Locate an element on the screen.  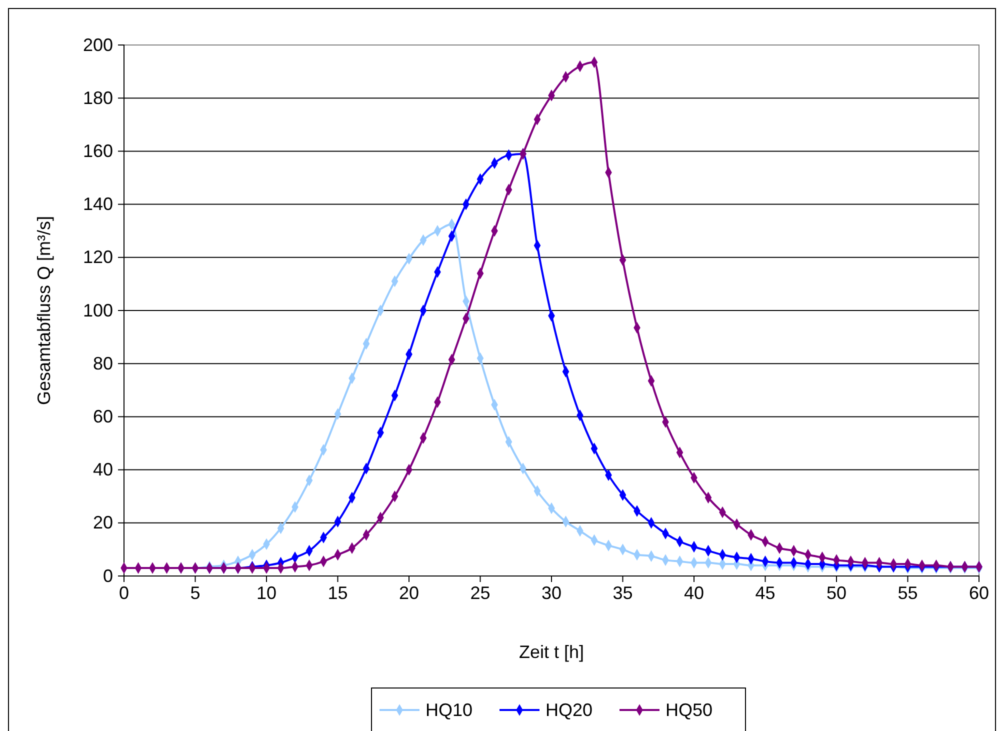
x-tick-label: 15 is located at coordinates (338, 593).